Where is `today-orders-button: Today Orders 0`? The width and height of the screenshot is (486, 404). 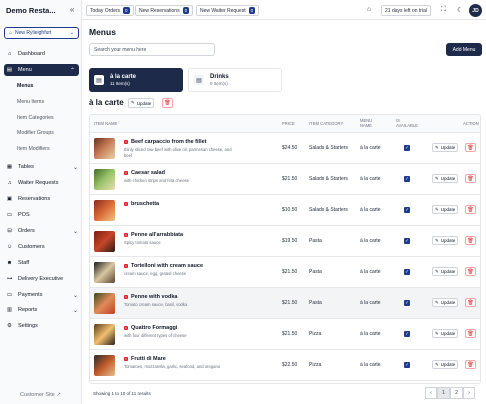 today-orders-button: Today Orders 0 is located at coordinates (110, 10).